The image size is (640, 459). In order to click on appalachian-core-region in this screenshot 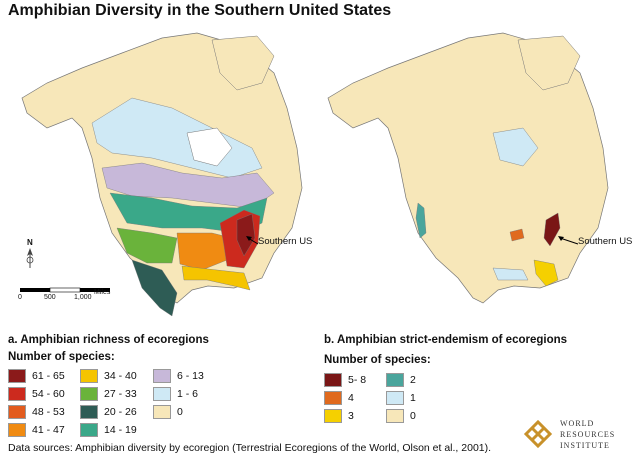, I will do `click(246, 235)`.